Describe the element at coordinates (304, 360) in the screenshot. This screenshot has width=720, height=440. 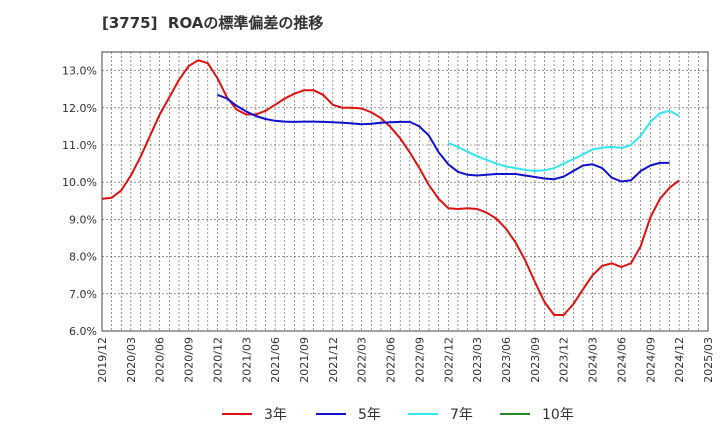
I see `x-tick-label: 2021/09` at that location.